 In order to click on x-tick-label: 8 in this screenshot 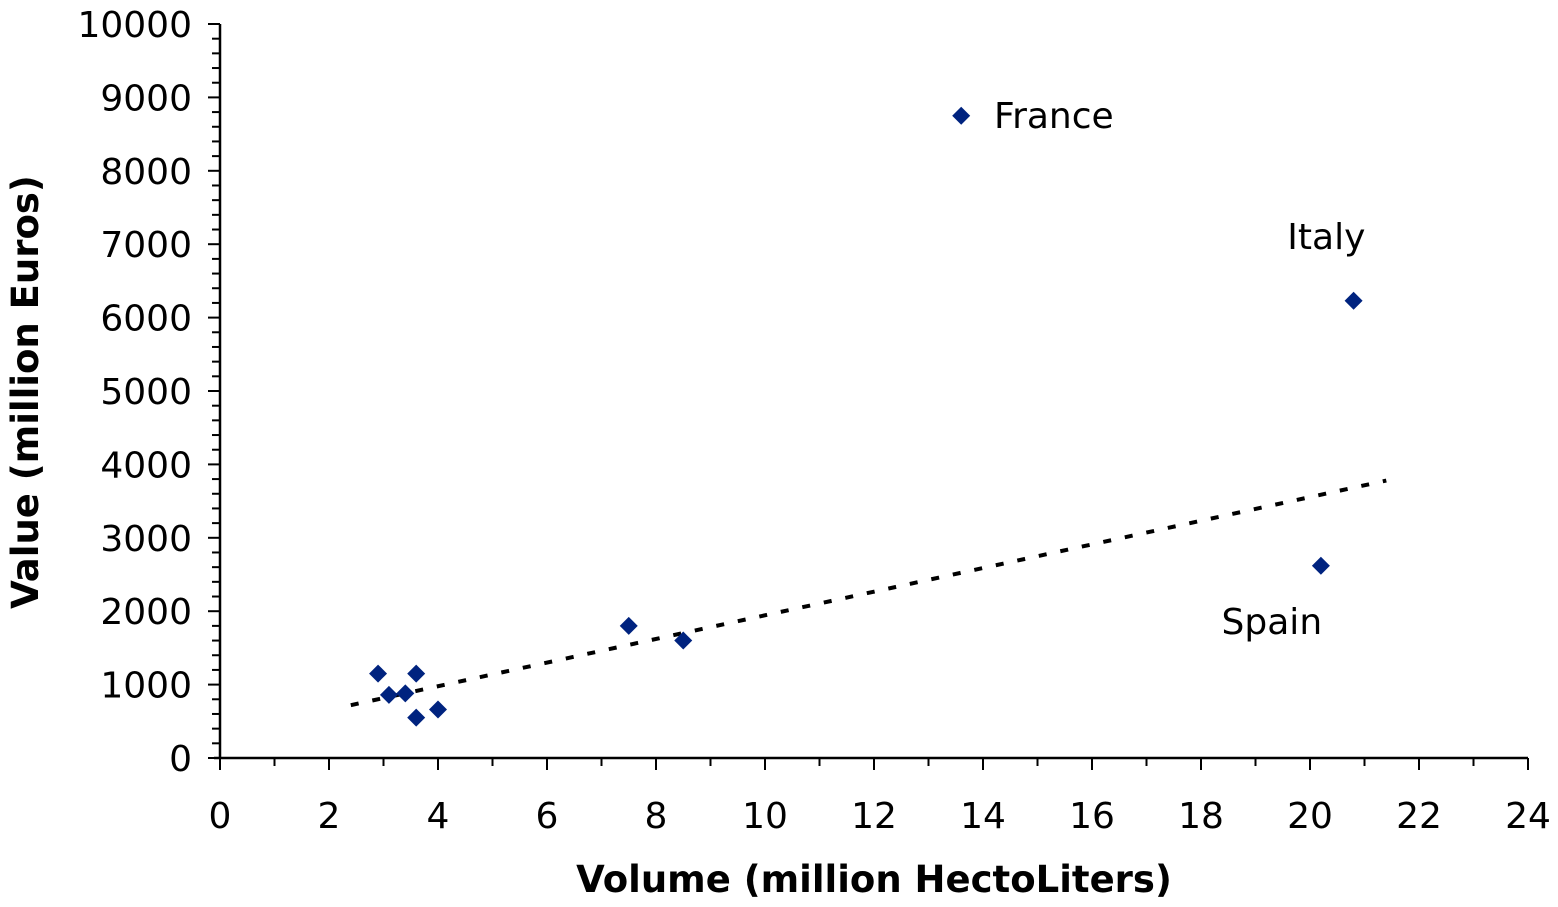, I will do `click(656, 816)`.